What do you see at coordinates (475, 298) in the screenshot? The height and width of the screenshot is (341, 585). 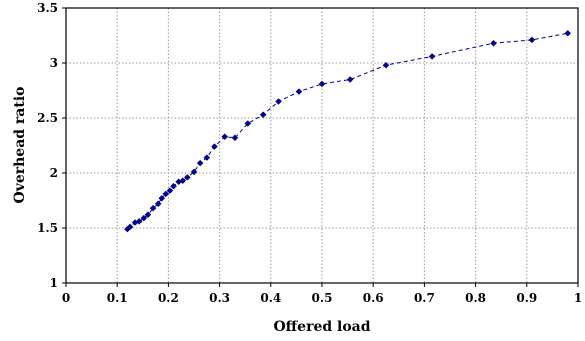 I see `x-tick-label: 0.8` at bounding box center [475, 298].